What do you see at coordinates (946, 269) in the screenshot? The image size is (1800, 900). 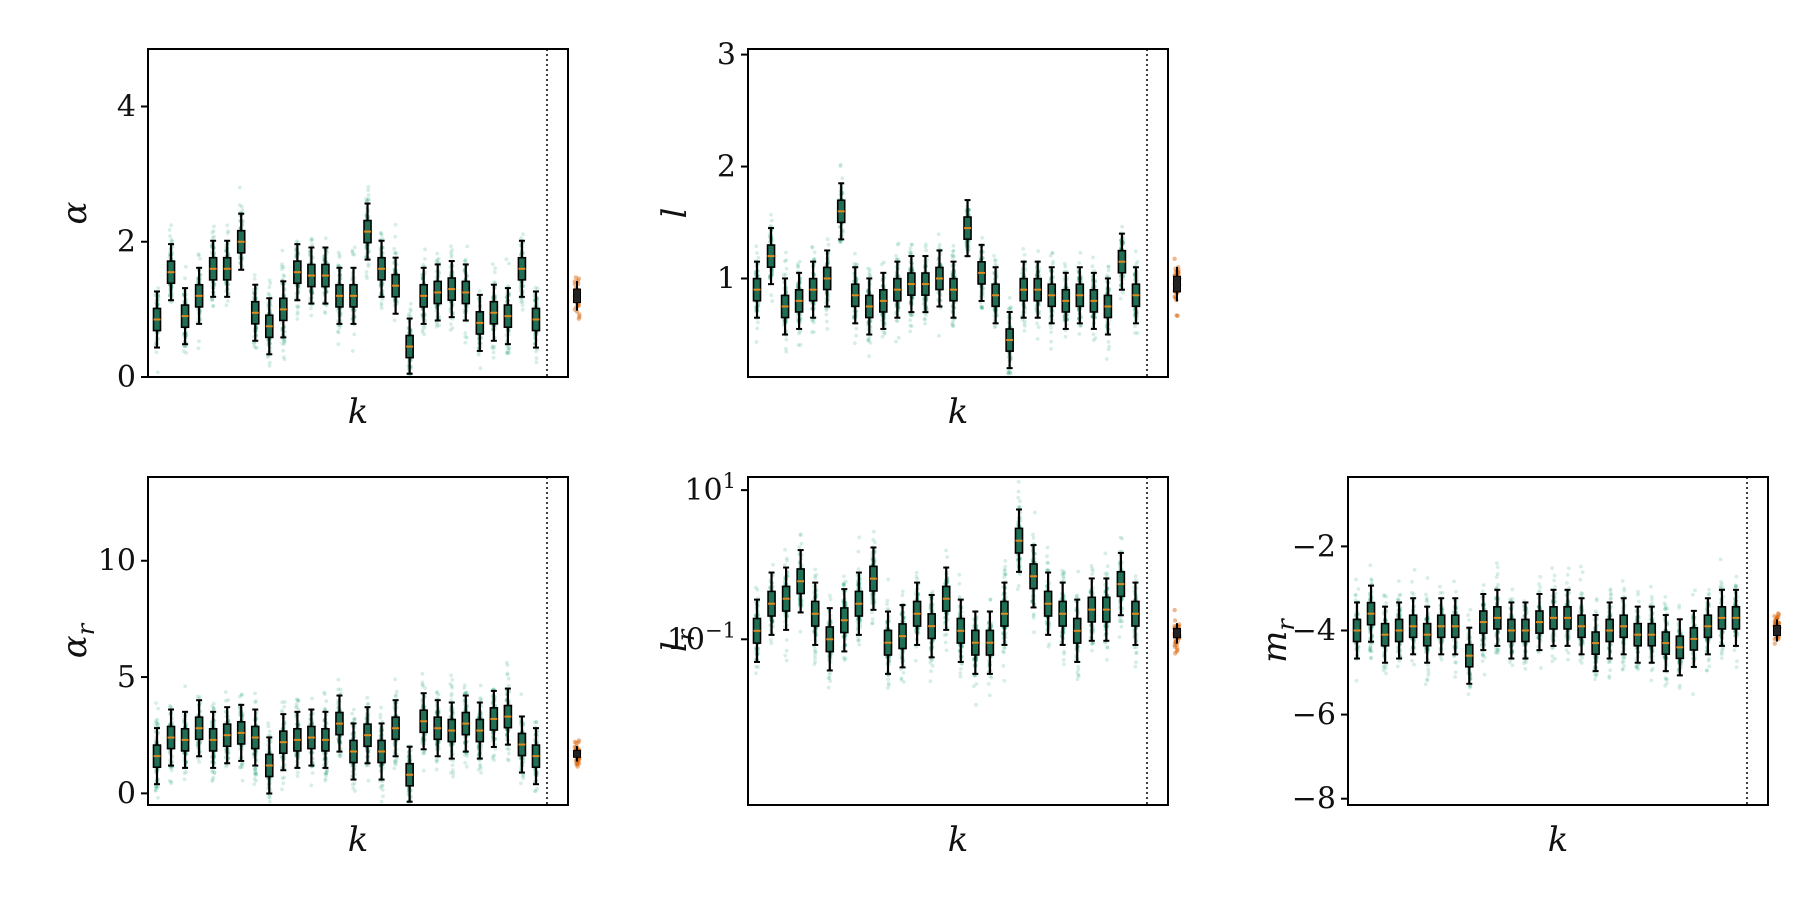 I see `sample-points` at bounding box center [946, 269].